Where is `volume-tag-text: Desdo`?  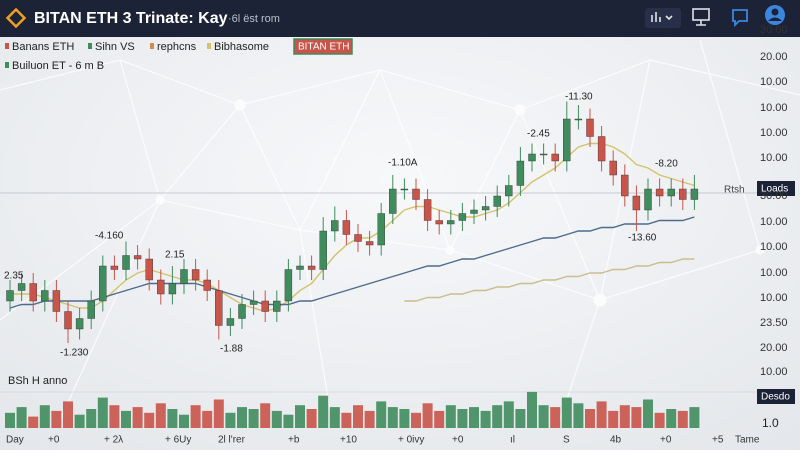 volume-tag-text: Desdo is located at coordinates (775, 397).